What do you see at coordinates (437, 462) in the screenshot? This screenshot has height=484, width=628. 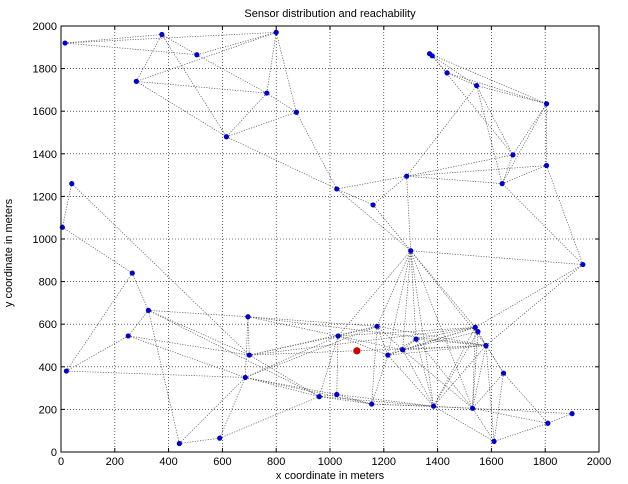 I see `x-tick-label: 1400` at bounding box center [437, 462].